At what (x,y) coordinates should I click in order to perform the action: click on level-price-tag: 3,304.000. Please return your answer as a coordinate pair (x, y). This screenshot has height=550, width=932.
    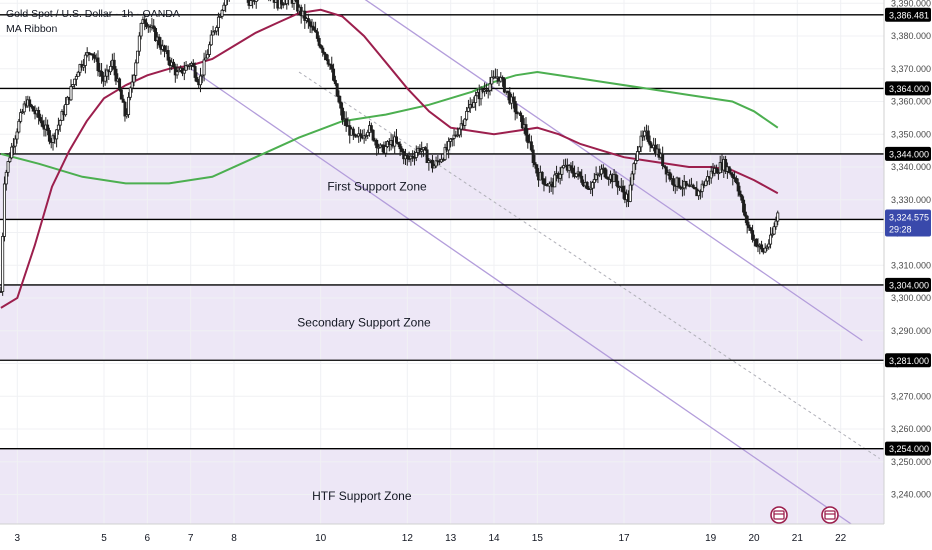
    Looking at the image, I should click on (908, 284).